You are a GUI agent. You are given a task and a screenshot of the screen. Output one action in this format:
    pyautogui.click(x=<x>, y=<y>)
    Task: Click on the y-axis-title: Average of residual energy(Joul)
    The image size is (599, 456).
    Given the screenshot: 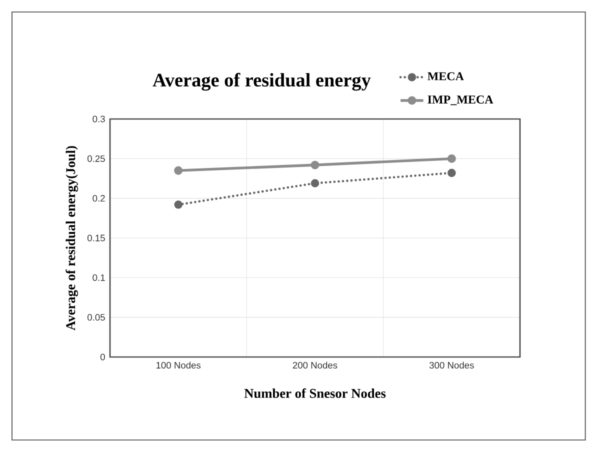 What is the action you would take?
    pyautogui.click(x=72, y=238)
    